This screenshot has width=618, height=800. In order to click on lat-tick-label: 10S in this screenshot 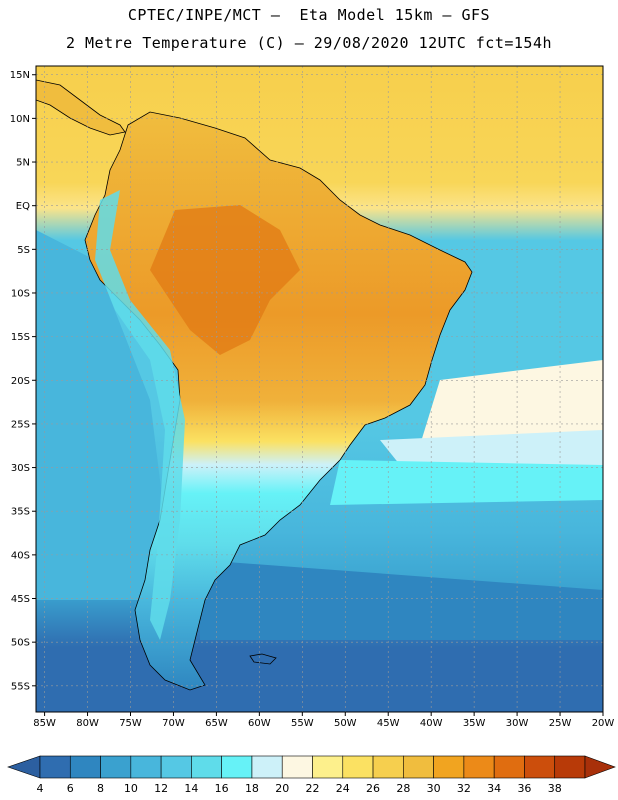, I will do `click(20, 293)`.